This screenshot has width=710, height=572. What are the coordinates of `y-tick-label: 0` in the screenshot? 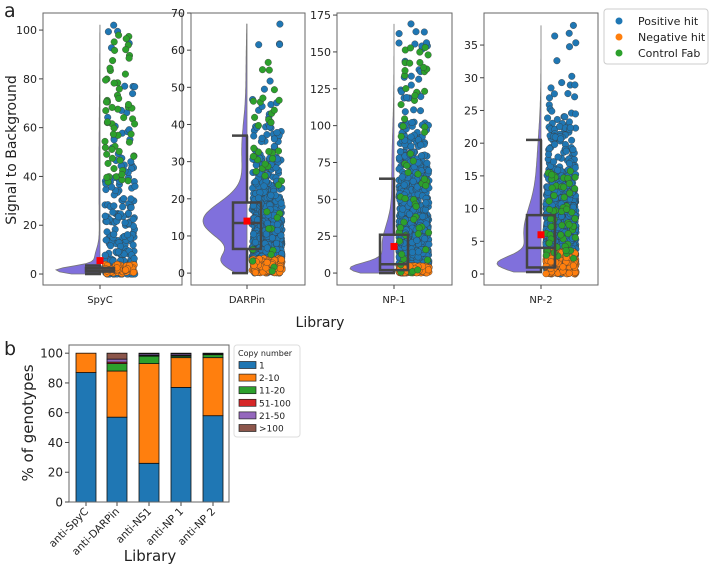 It's located at (181, 273).